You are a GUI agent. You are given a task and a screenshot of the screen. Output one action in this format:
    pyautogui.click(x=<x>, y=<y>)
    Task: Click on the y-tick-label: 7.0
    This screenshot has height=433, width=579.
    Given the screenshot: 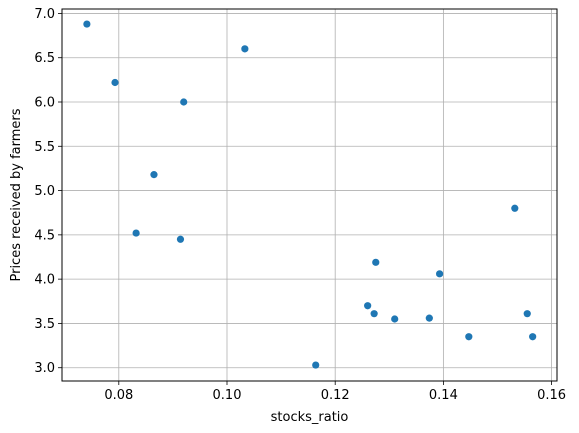 What is the action you would take?
    pyautogui.click(x=44, y=14)
    